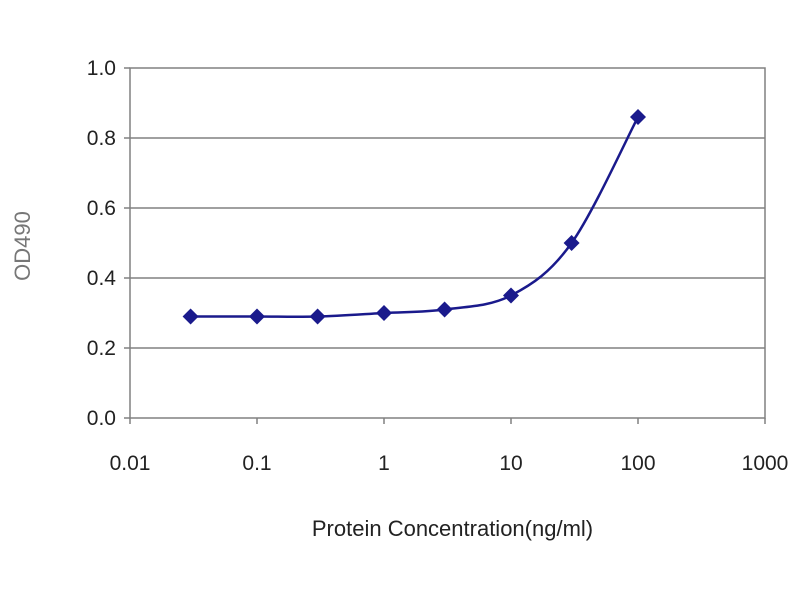  I want to click on x-tick-label-1: 0.1, so click(256, 463).